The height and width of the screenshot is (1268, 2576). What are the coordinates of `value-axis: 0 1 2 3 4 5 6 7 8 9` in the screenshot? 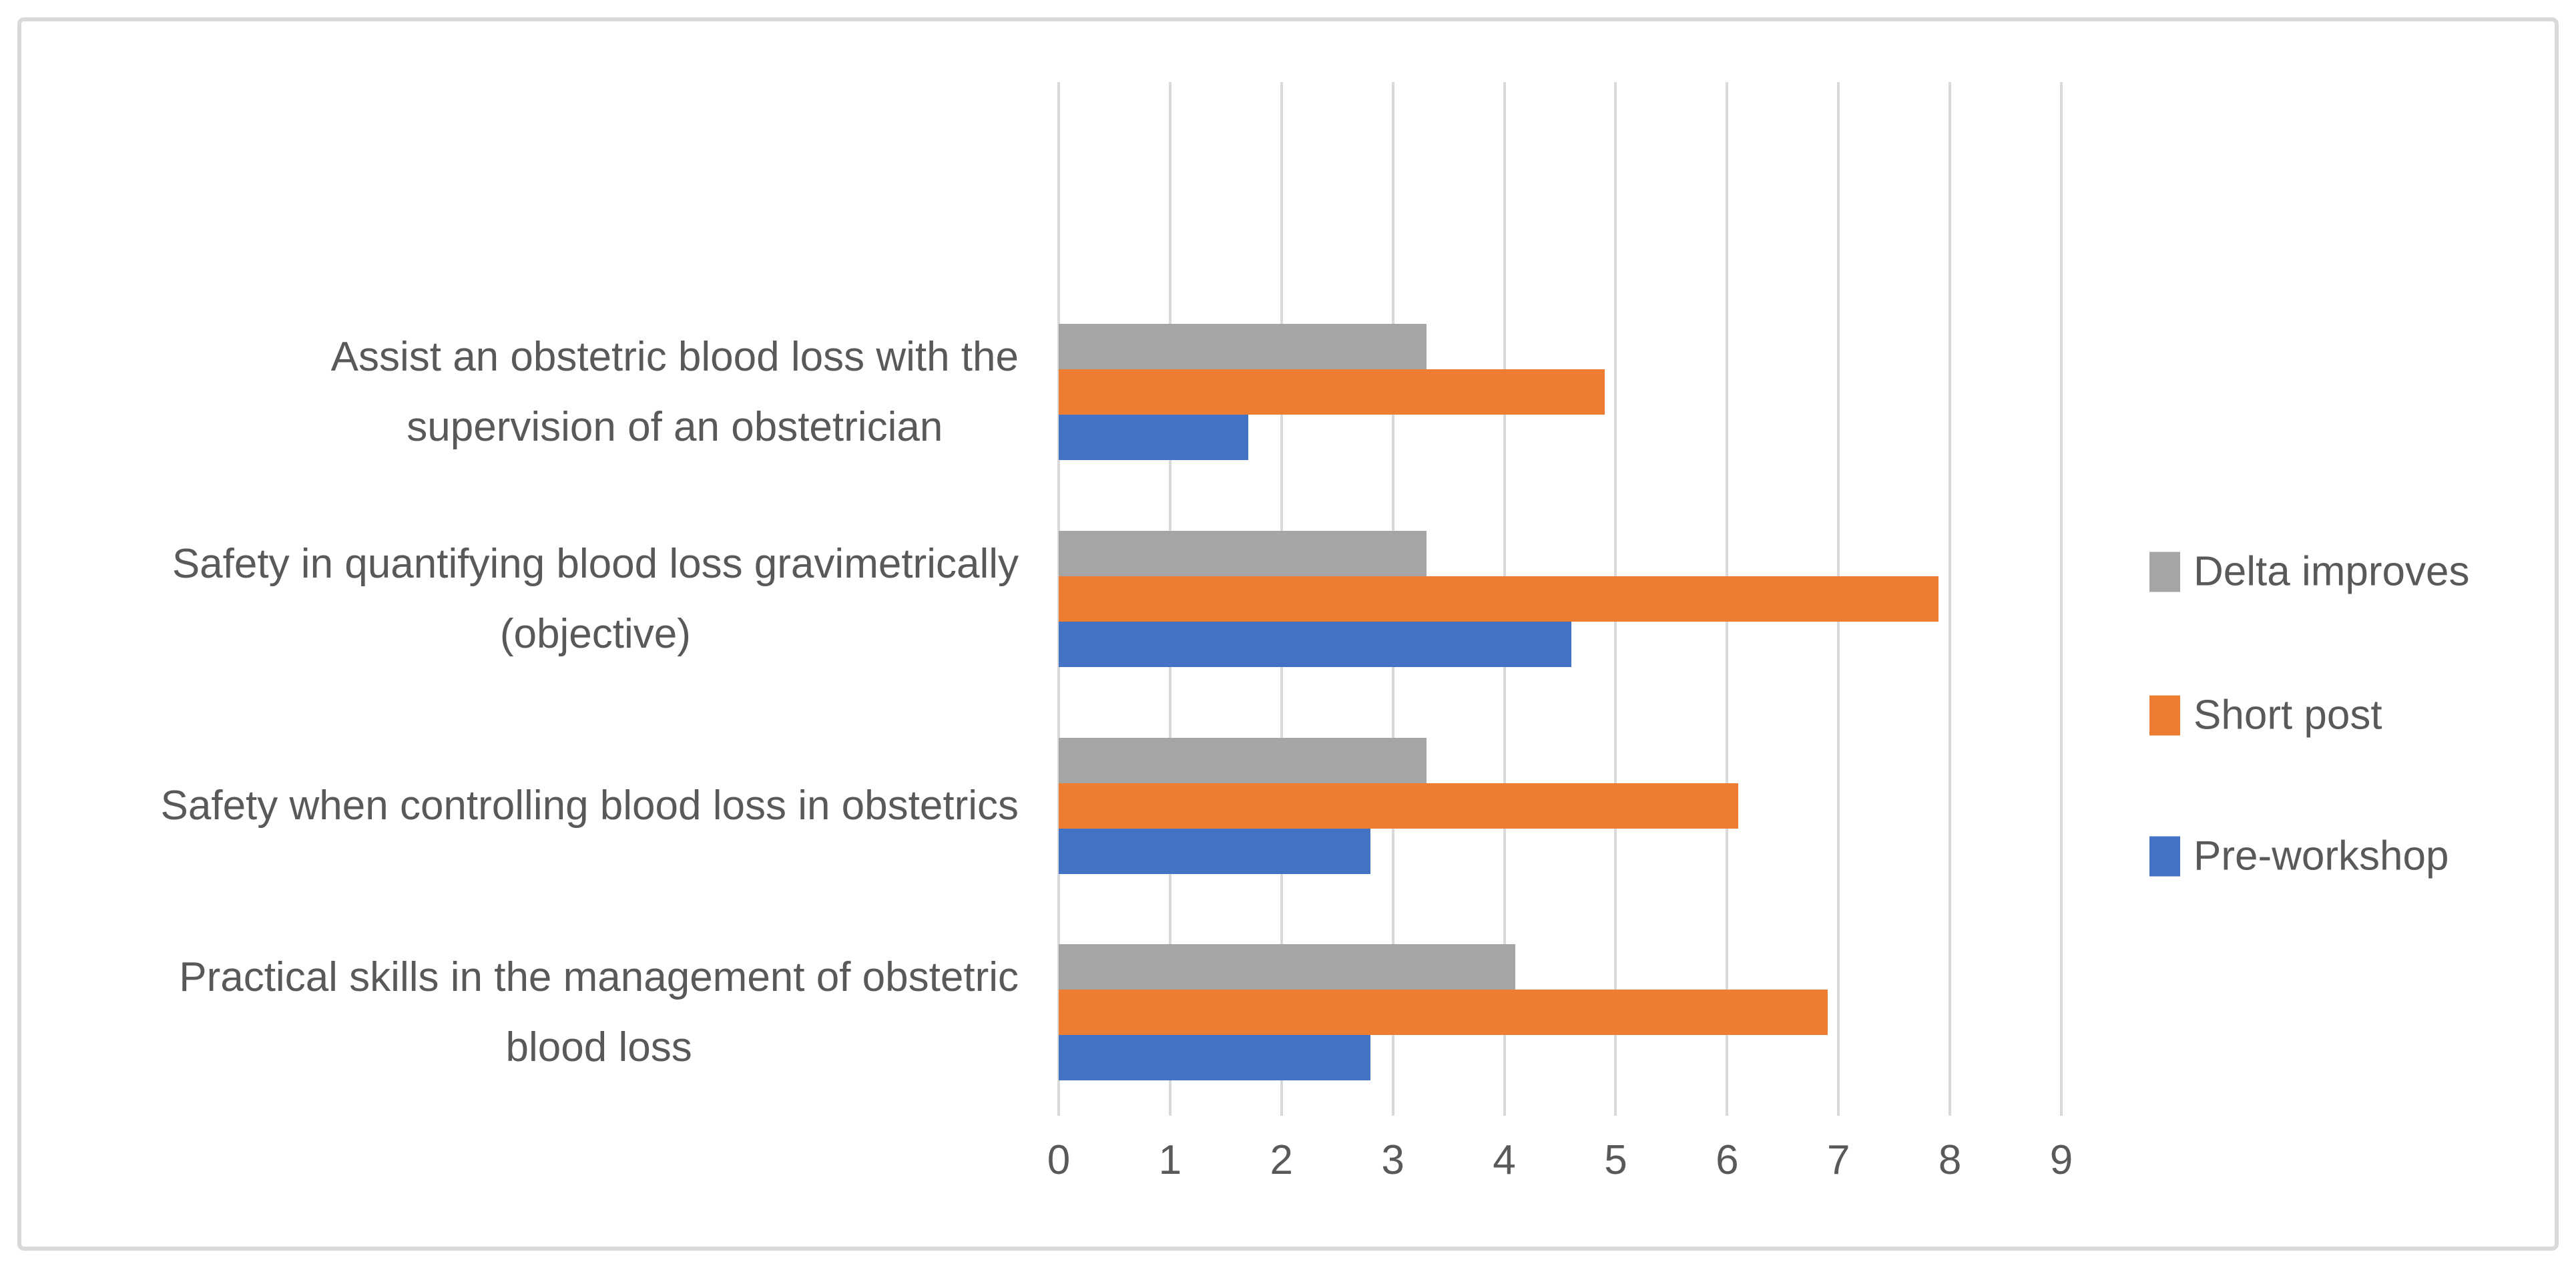 It's located at (1560, 1179).